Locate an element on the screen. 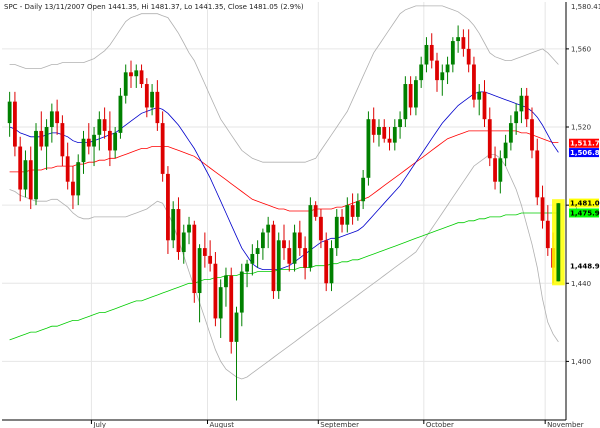  y-tick-label: 1,560 is located at coordinates (581, 49).